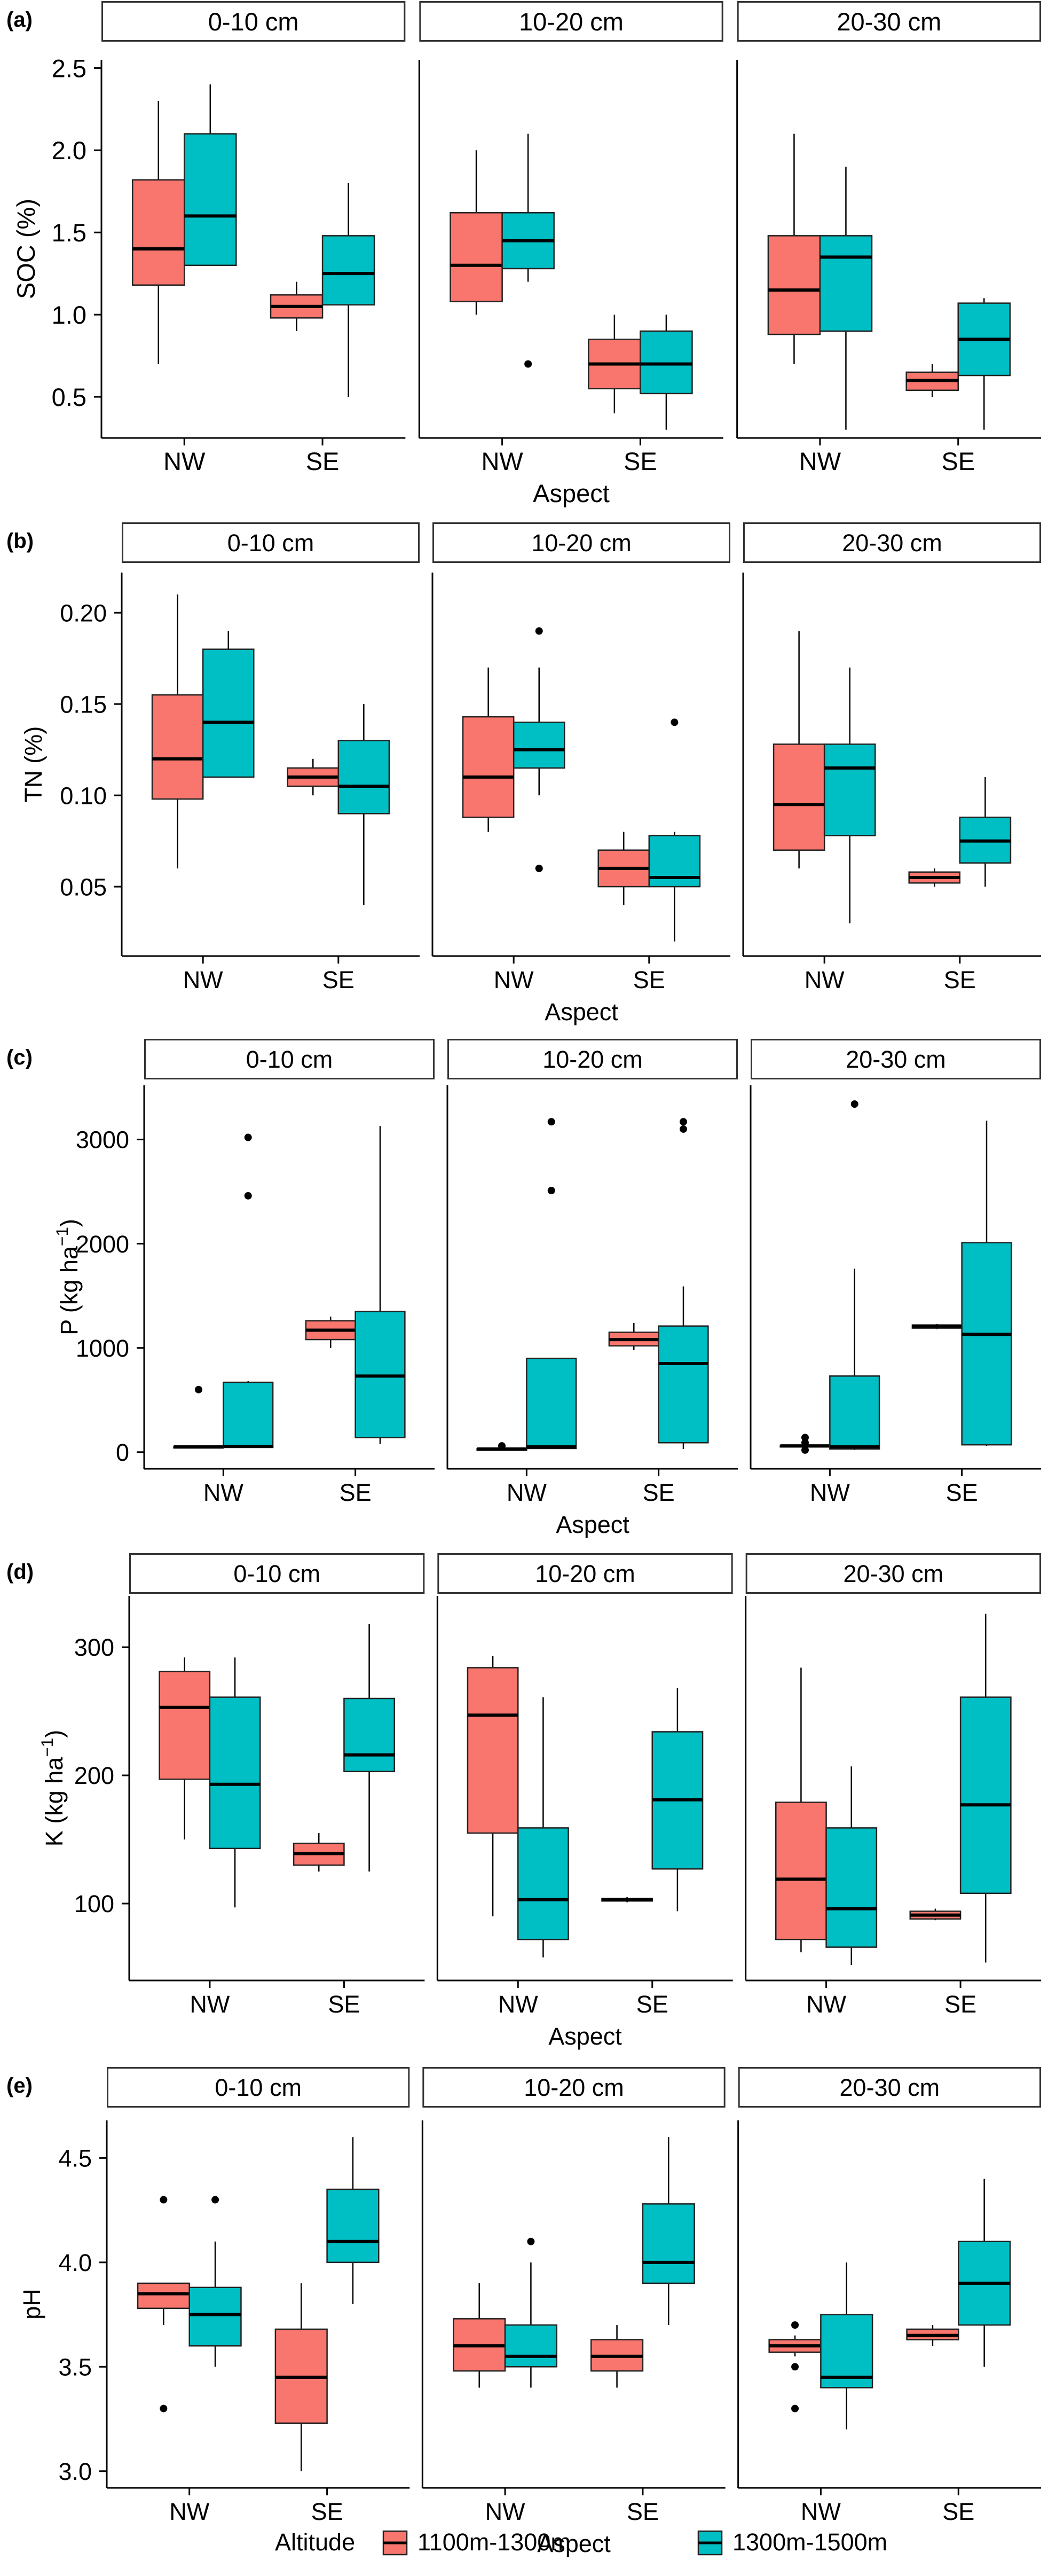  What do you see at coordinates (69, 397) in the screenshot?
I see `y-tick-label: 0.5` at bounding box center [69, 397].